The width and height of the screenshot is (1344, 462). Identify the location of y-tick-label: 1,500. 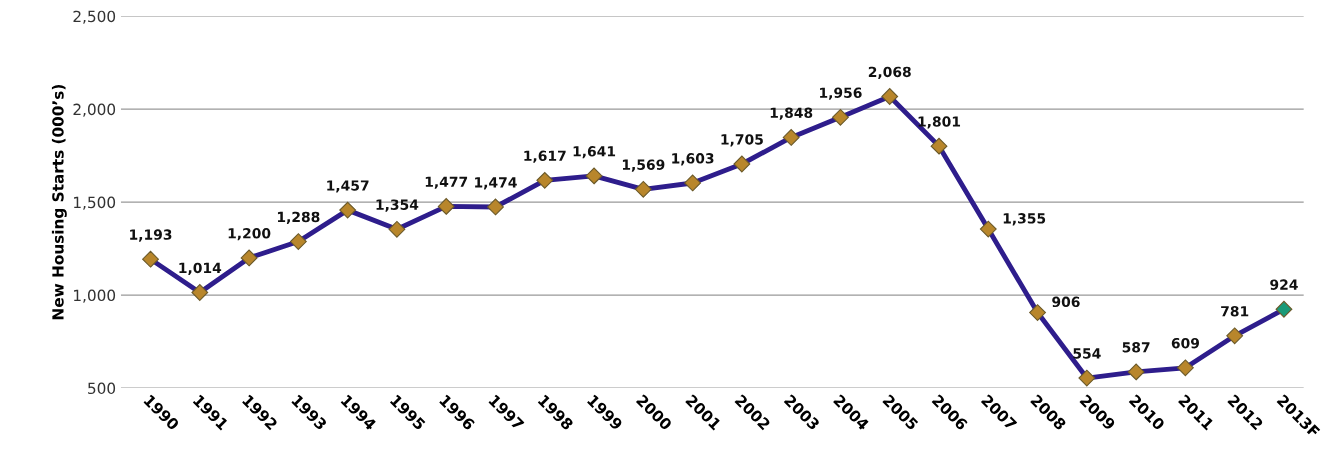
(95, 203).